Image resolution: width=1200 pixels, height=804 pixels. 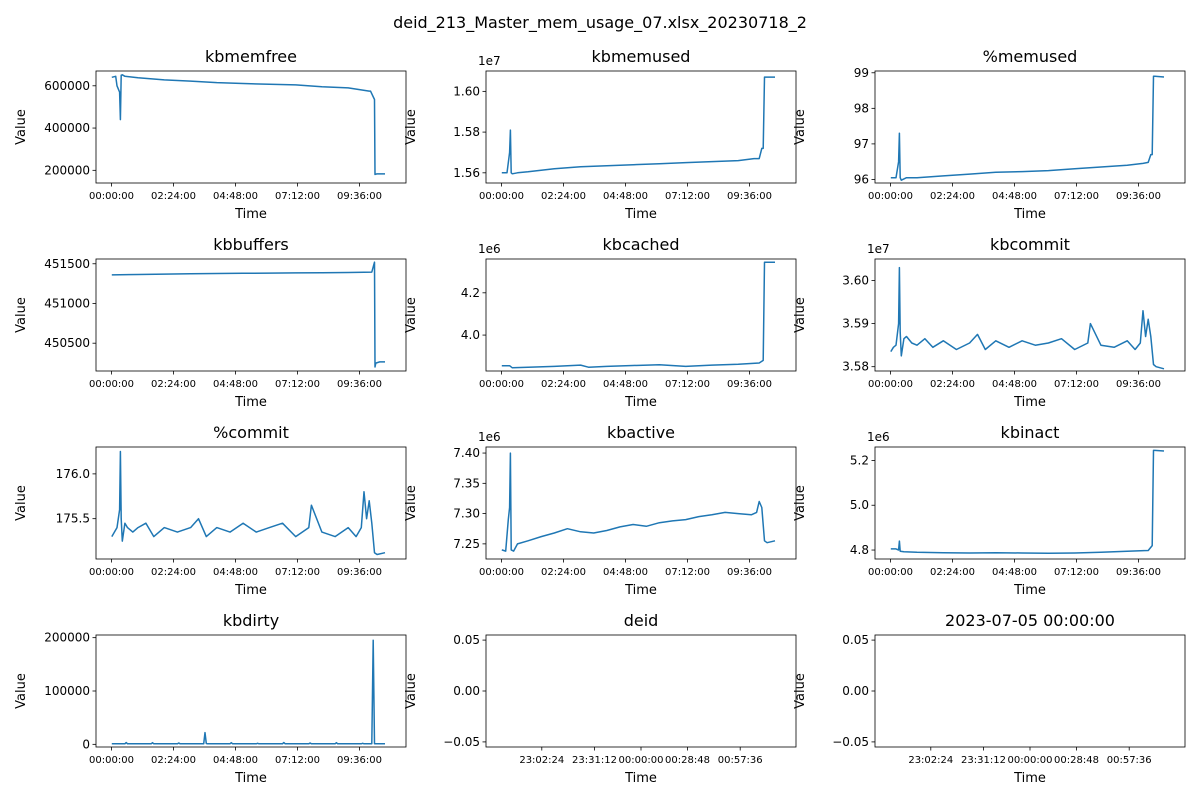 What do you see at coordinates (855, 281) in the screenshot?
I see `y-tick-label: 3.60` at bounding box center [855, 281].